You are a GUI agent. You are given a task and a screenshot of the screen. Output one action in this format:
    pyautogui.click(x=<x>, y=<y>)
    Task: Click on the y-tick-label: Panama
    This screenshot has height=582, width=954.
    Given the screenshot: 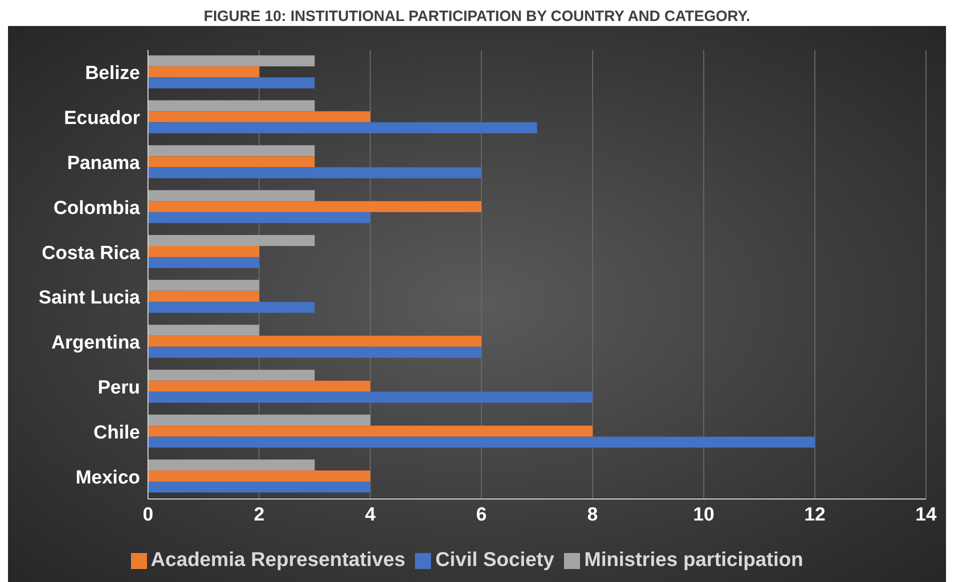 What is the action you would take?
    pyautogui.click(x=103, y=163)
    